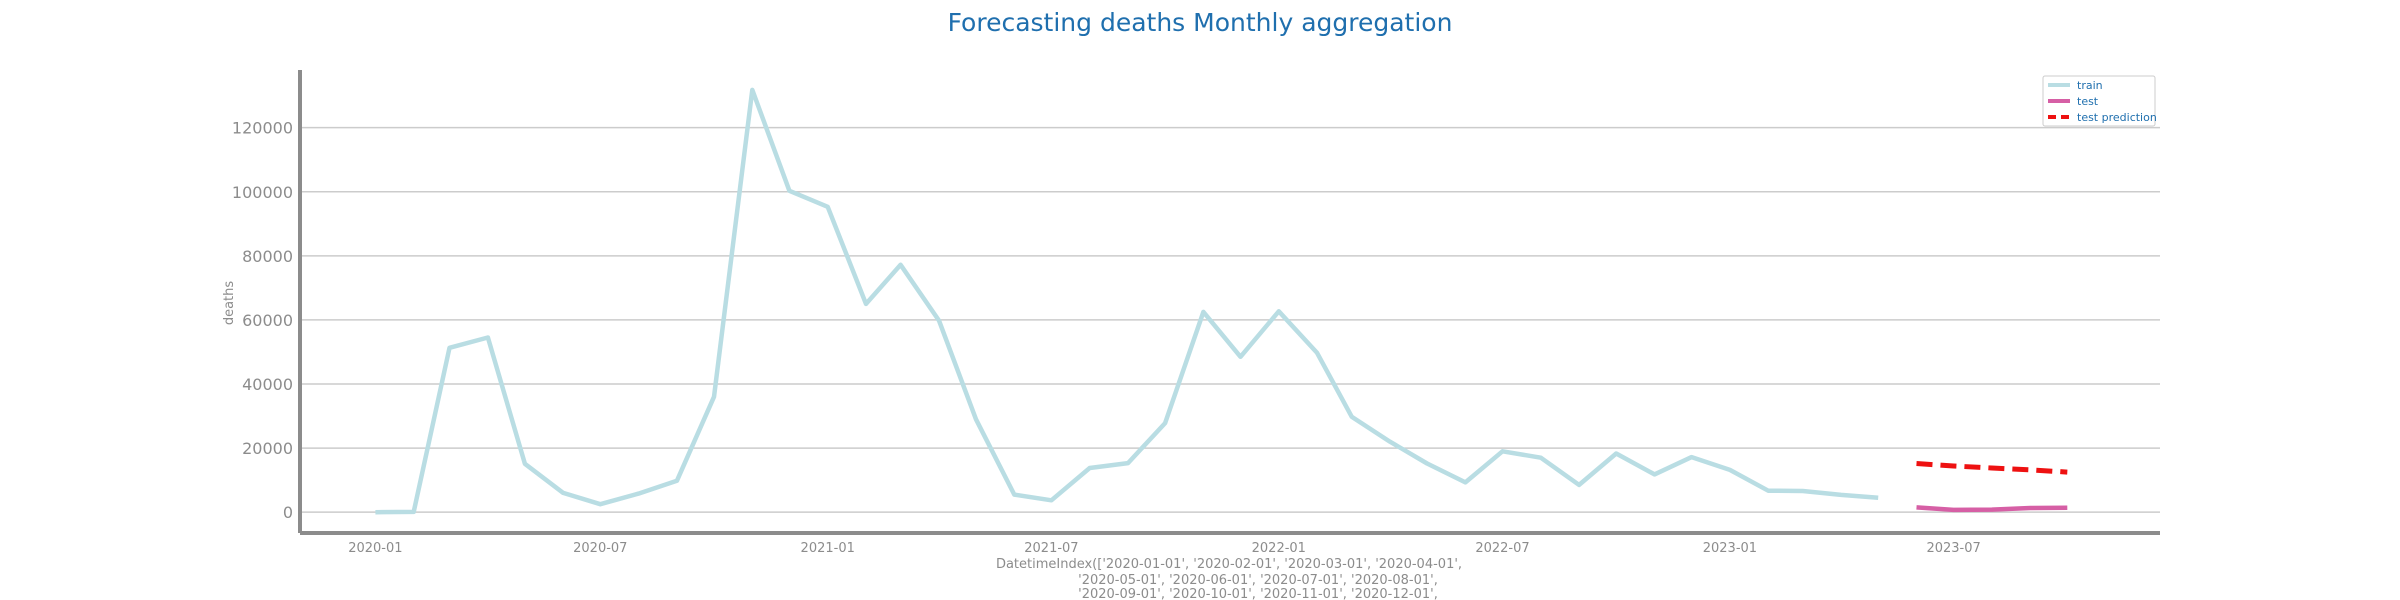 Image resolution: width=2400 pixels, height=600 pixels. Describe the element at coordinates (375, 548) in the screenshot. I see `x-tick-label: 2020-01` at that location.